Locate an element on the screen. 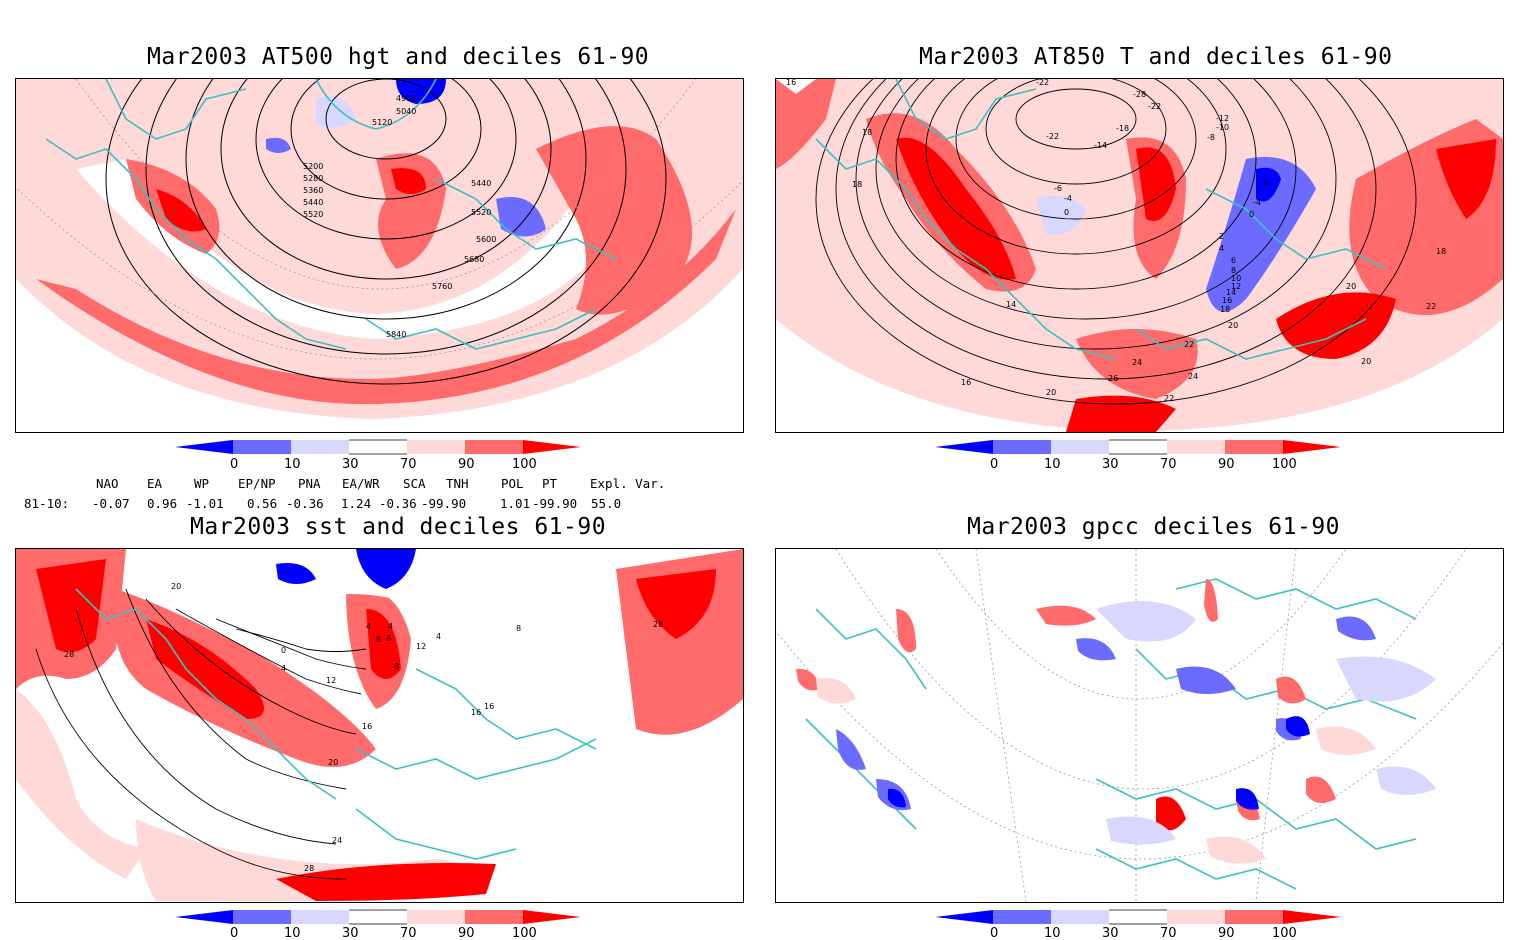 This screenshot has width=1520, height=940. contour-label: 5680 is located at coordinates (474, 259).